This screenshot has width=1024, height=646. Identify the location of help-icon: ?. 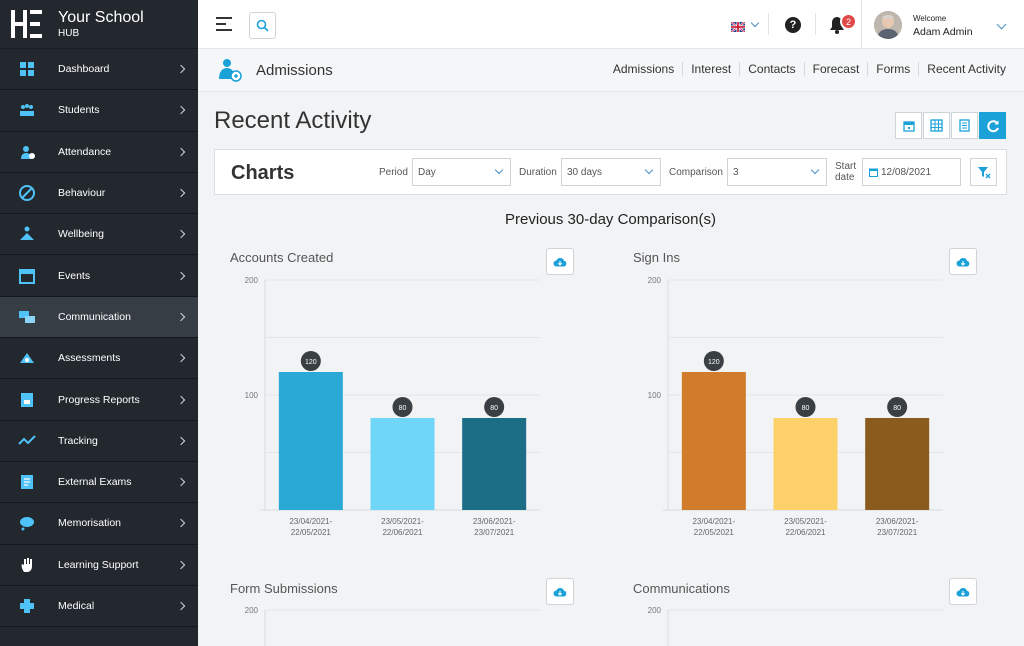
(793, 25).